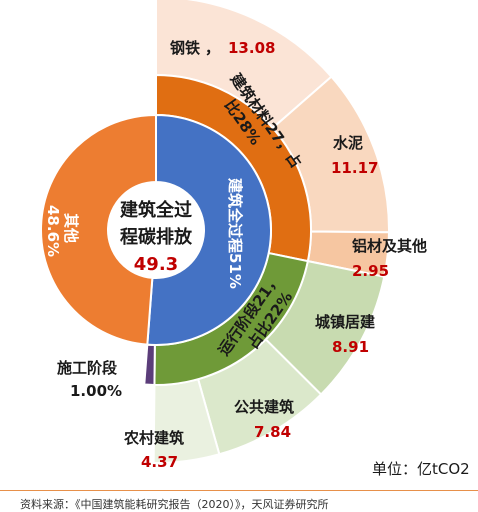 The height and width of the screenshot is (512, 478). Describe the element at coordinates (156, 264) in the screenshot. I see `center-value: 49.3` at that location.